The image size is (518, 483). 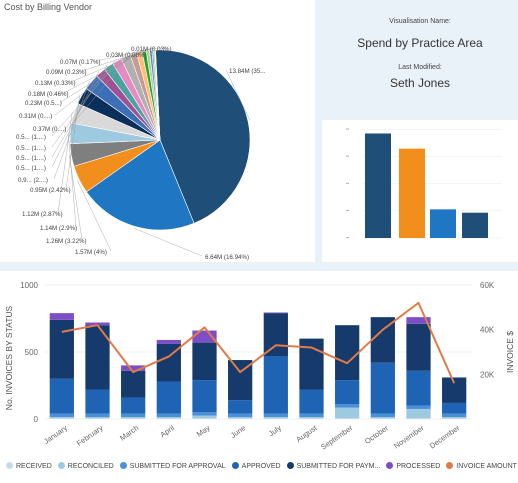 What do you see at coordinates (420, 83) in the screenshot?
I see `last-modified-user: Seth Jones` at bounding box center [420, 83].